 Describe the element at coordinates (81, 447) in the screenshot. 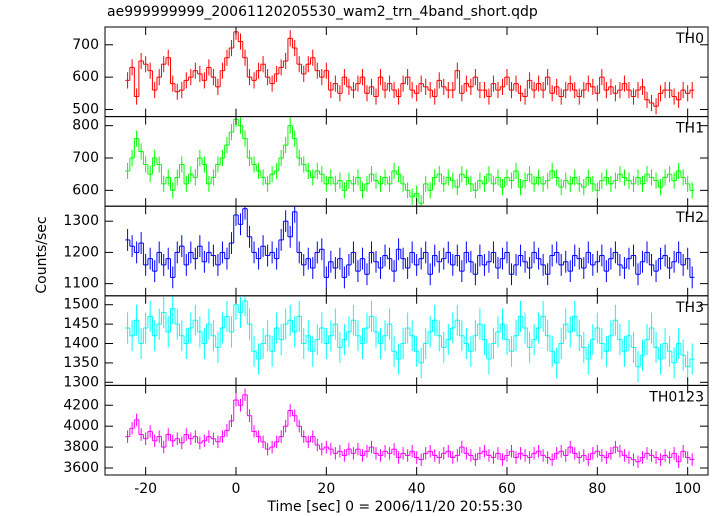

I see `y-tick-label: 3800` at that location.